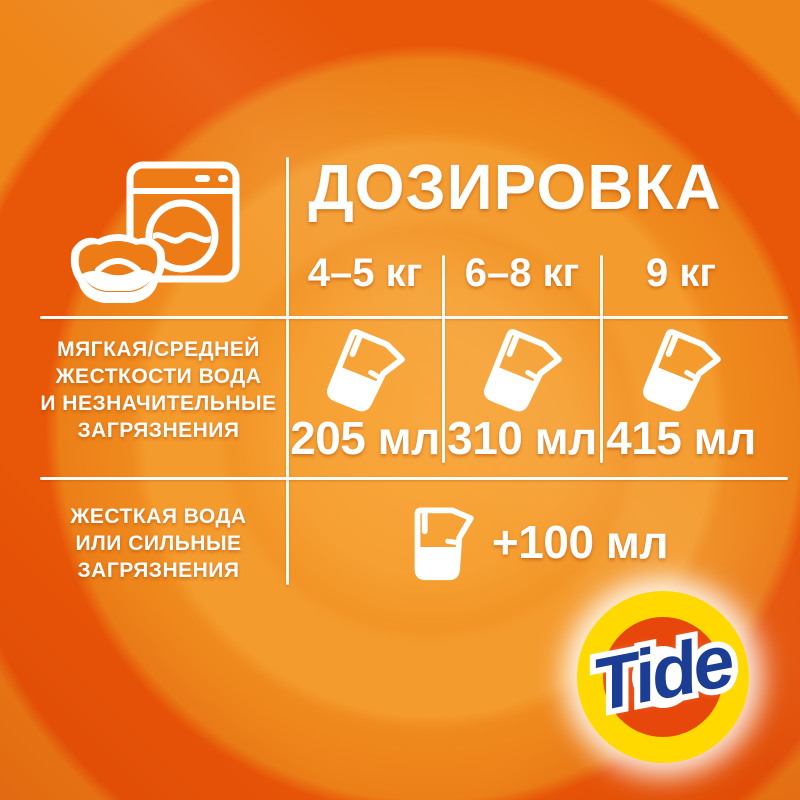 The height and width of the screenshot is (800, 800). I want to click on laundry-basin-icon, so click(118, 268).